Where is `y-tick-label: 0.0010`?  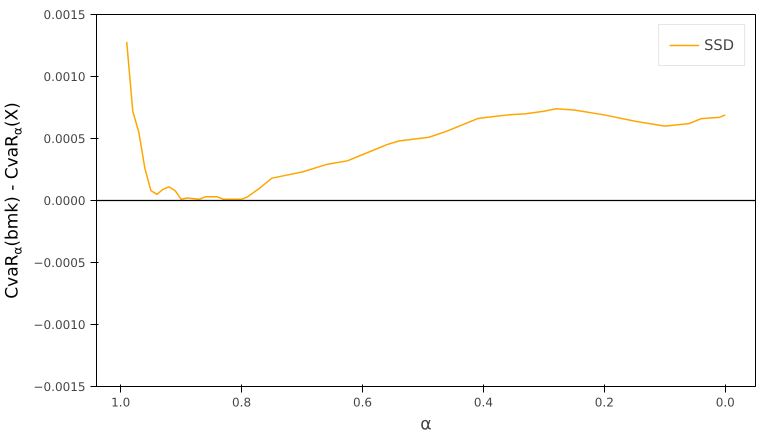 y-tick-label: 0.0010 is located at coordinates (65, 77).